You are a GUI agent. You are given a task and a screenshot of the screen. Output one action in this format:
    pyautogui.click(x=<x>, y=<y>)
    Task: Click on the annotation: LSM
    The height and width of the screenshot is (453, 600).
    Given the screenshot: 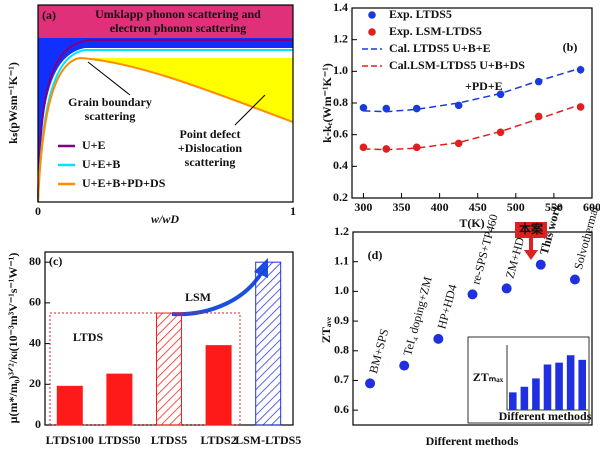 What is the action you would take?
    pyautogui.click(x=198, y=297)
    